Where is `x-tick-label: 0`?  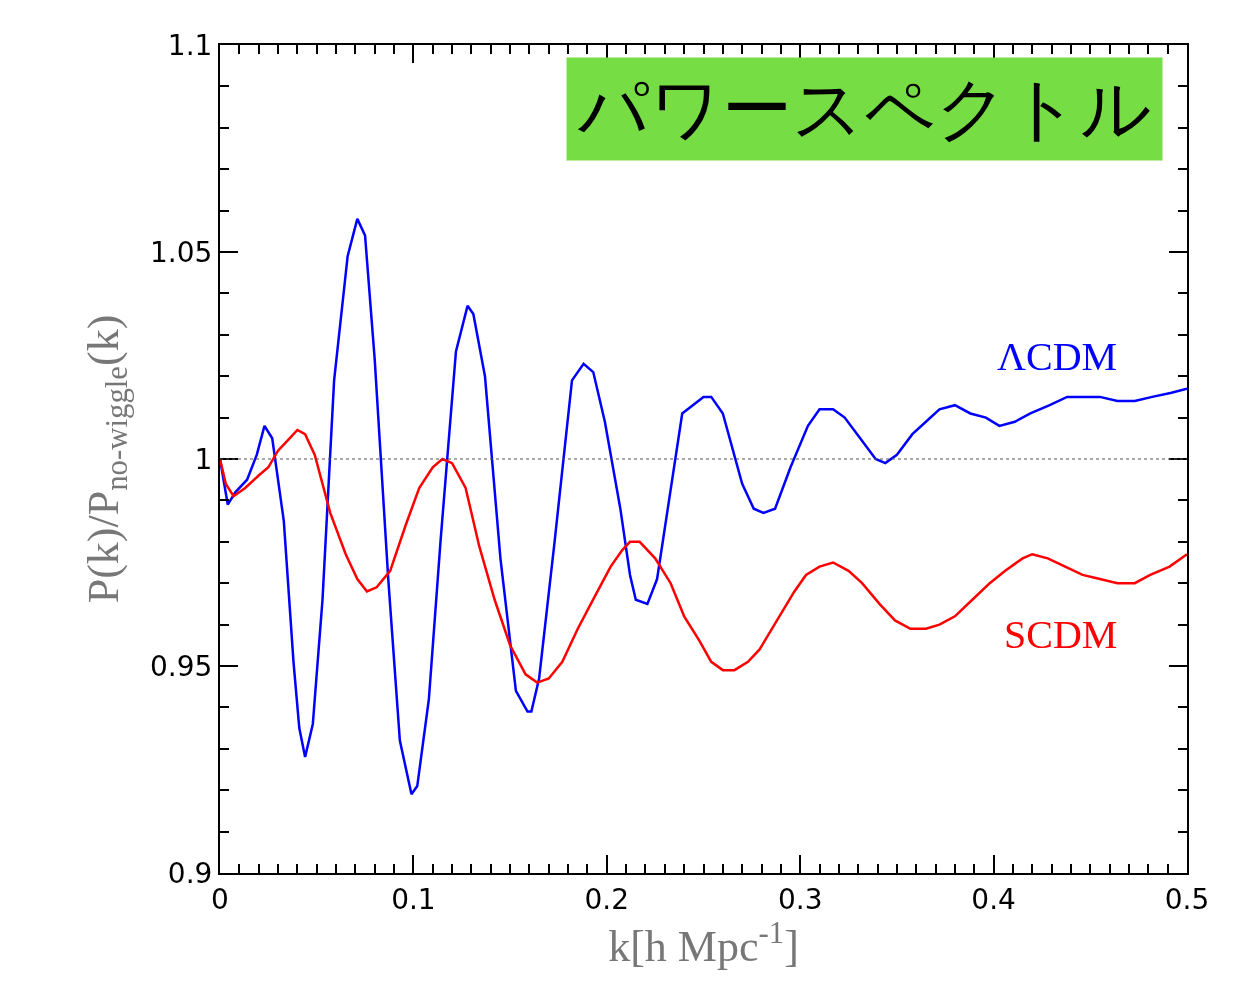
x-tick-label: 0 is located at coordinates (220, 899).